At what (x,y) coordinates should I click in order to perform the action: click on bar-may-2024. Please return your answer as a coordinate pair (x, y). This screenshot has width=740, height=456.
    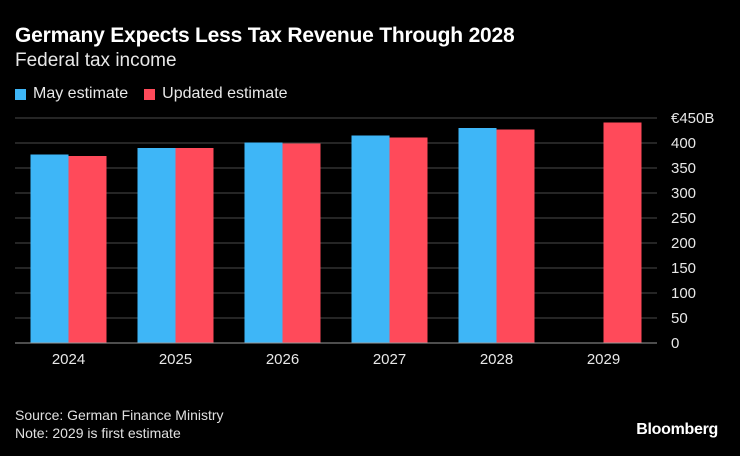
    Looking at the image, I should click on (49, 248).